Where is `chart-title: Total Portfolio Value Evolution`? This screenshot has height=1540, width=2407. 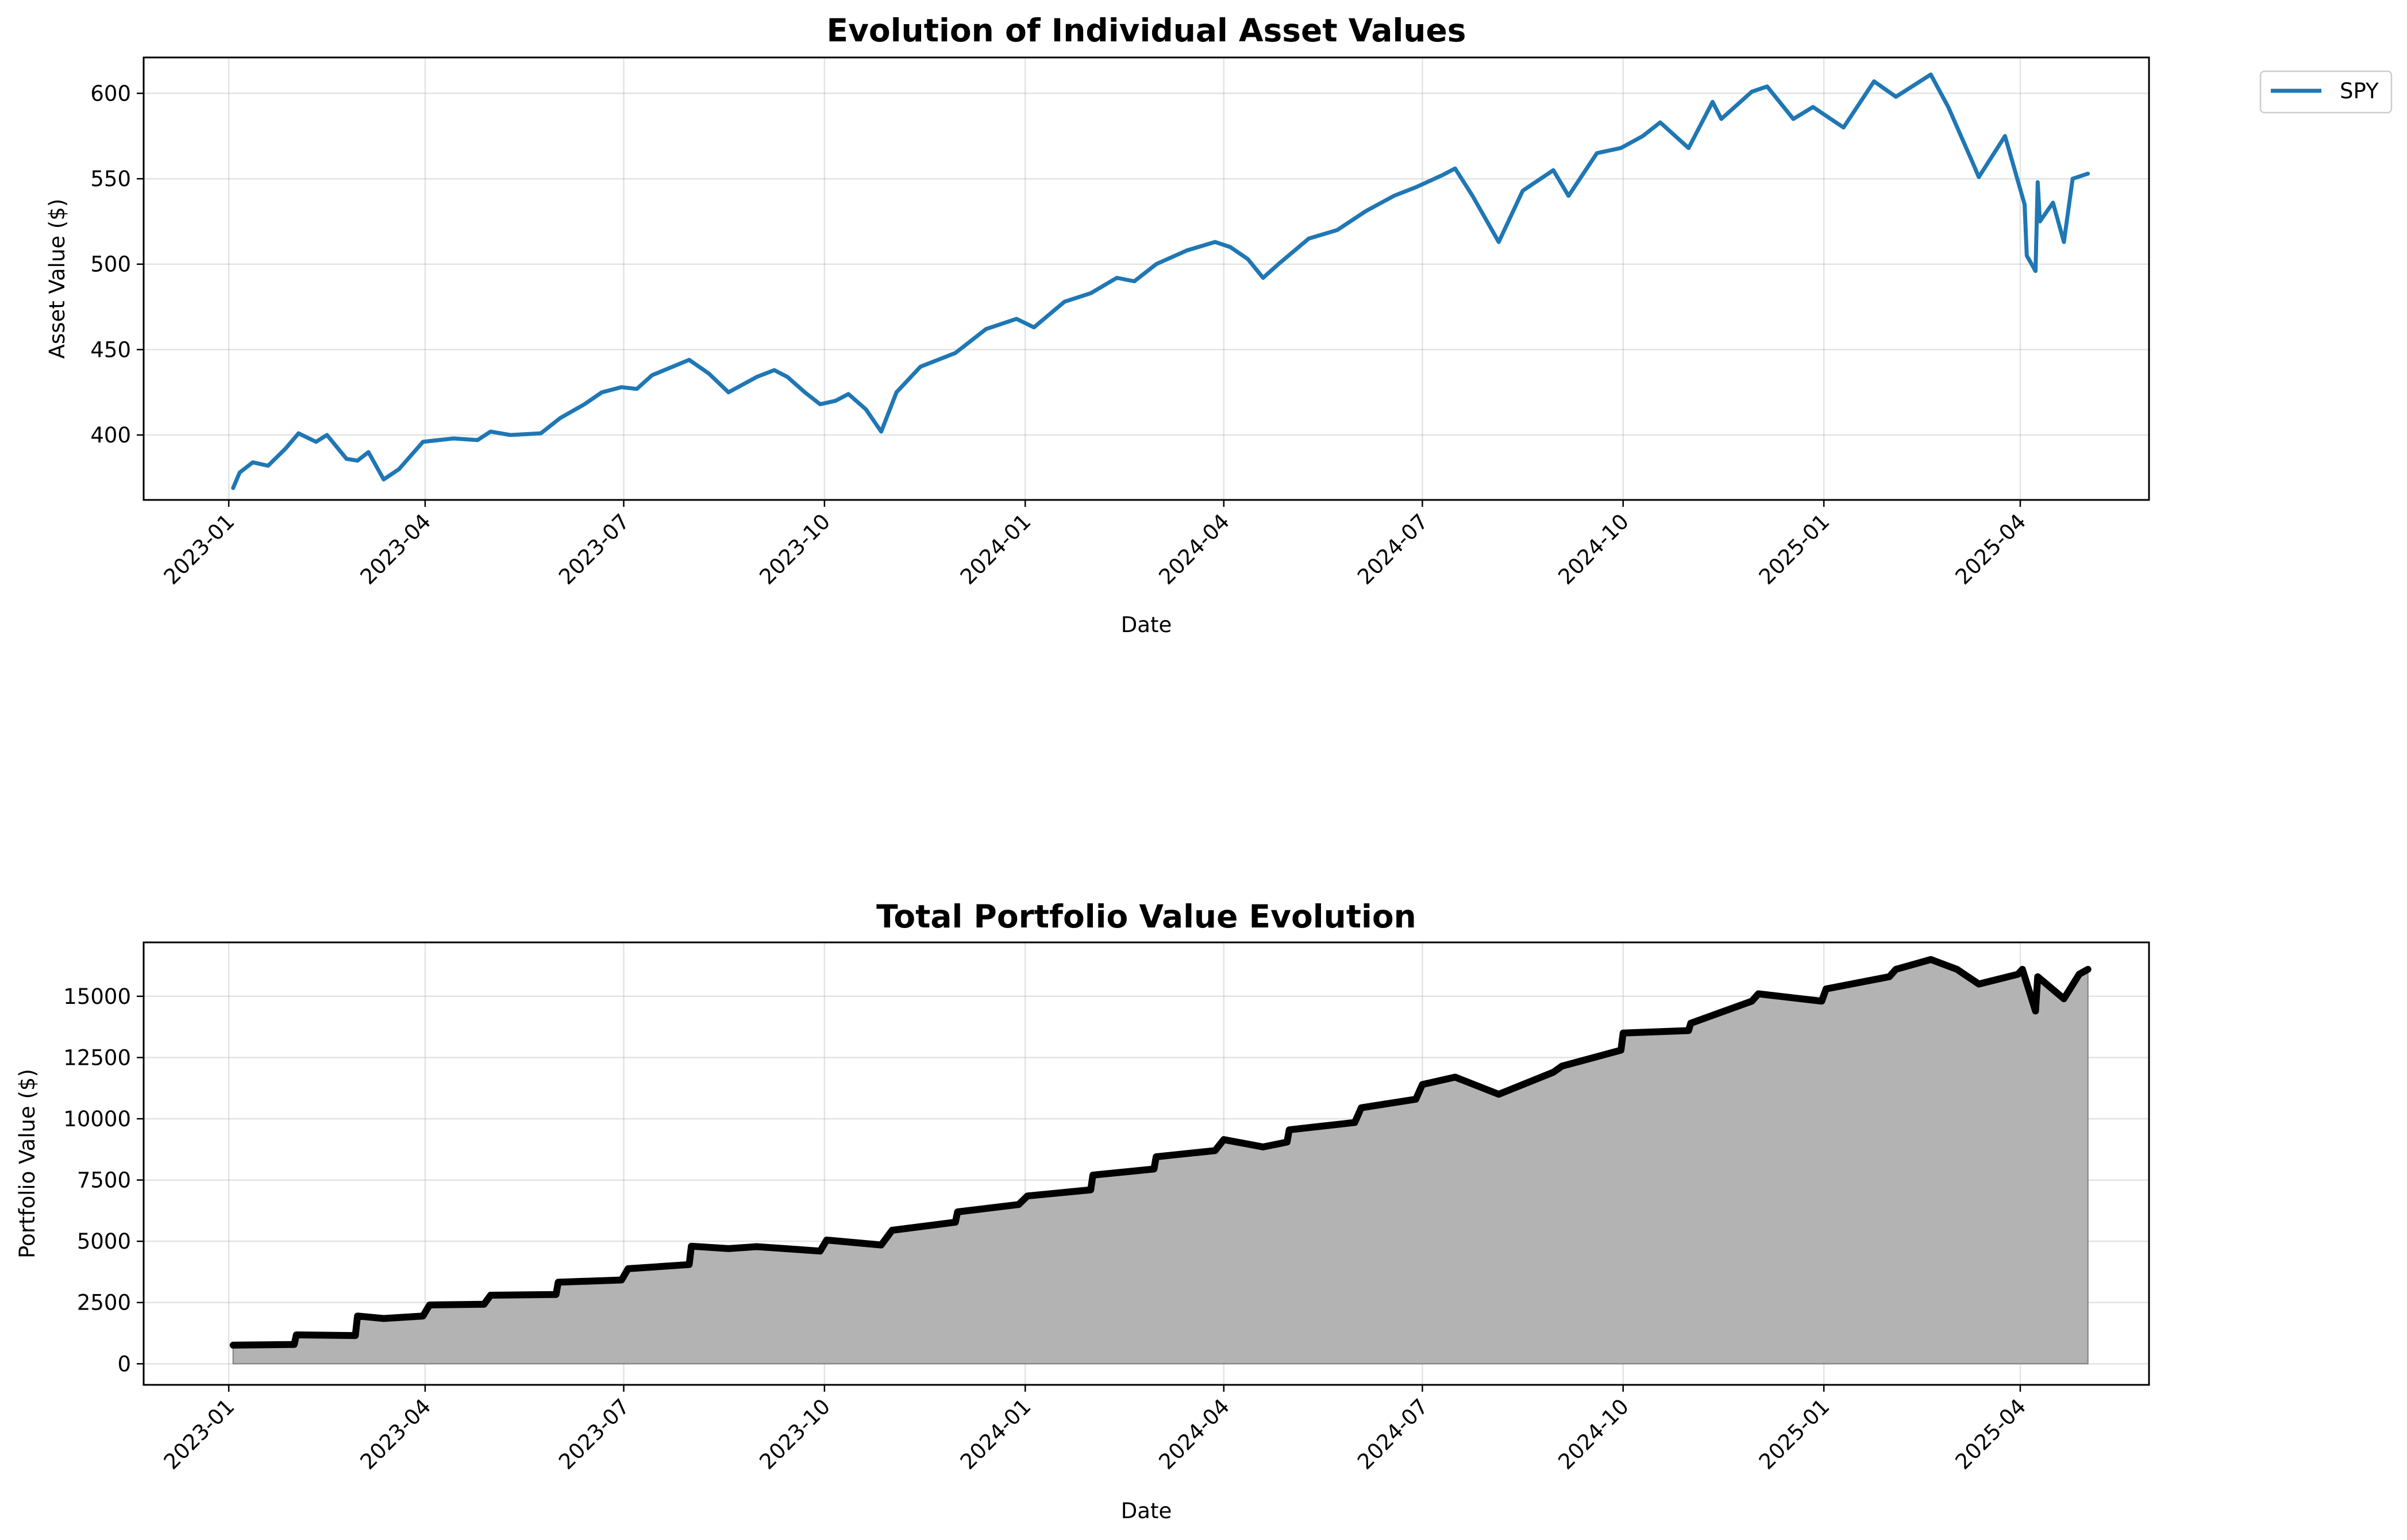 chart-title: Total Portfolio Value Evolution is located at coordinates (1146, 916).